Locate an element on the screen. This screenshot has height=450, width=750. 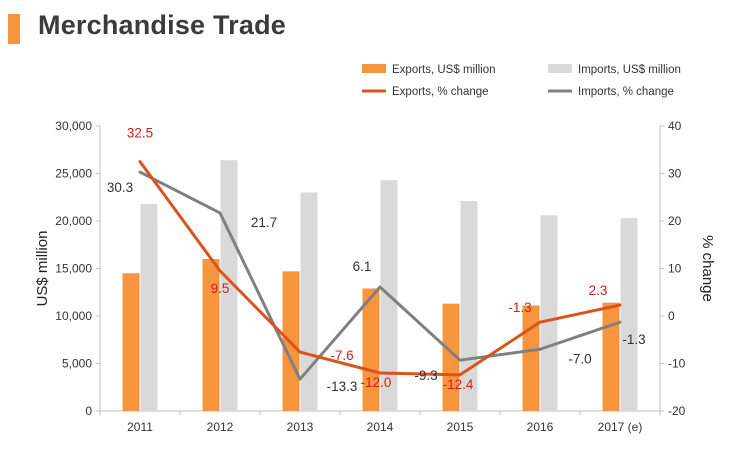
x-tick-label: 2016 is located at coordinates (540, 427).